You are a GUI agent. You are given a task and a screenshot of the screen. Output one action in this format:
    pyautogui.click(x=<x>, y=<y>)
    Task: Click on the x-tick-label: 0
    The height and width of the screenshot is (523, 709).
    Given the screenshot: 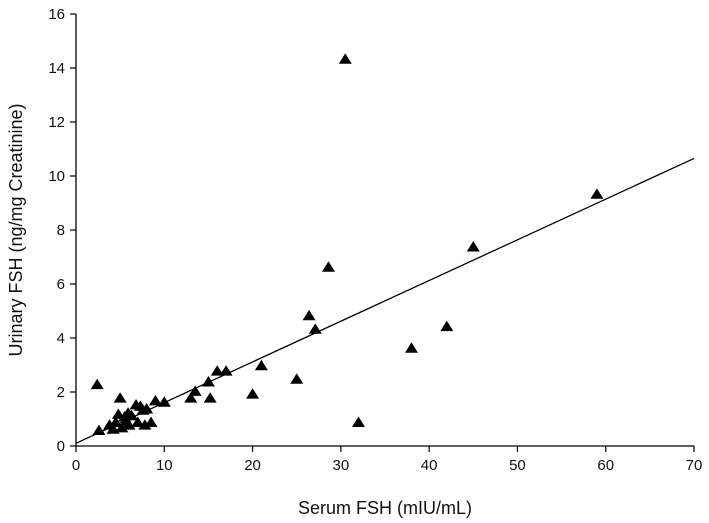 What is the action you would take?
    pyautogui.click(x=76, y=465)
    